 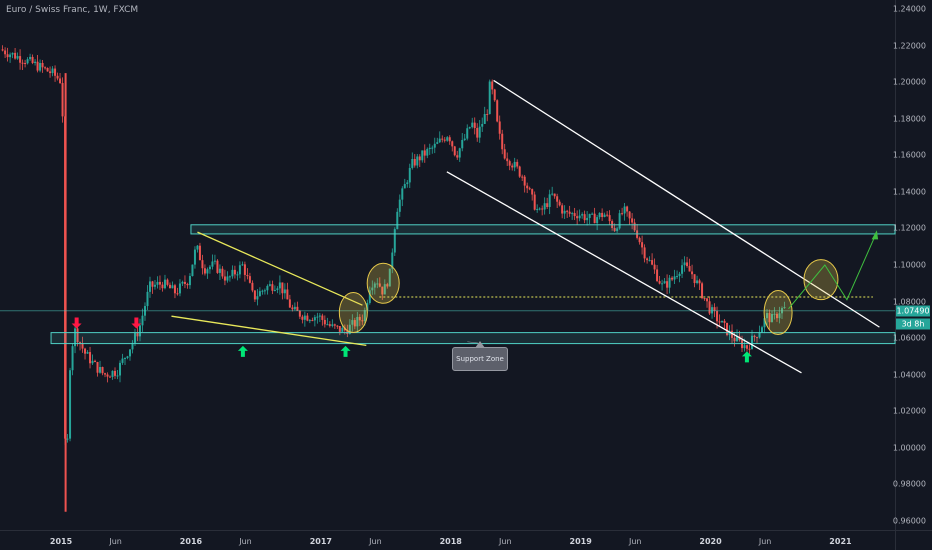 What do you see at coordinates (875, 235) in the screenshot?
I see `projection-arrowhead` at bounding box center [875, 235].